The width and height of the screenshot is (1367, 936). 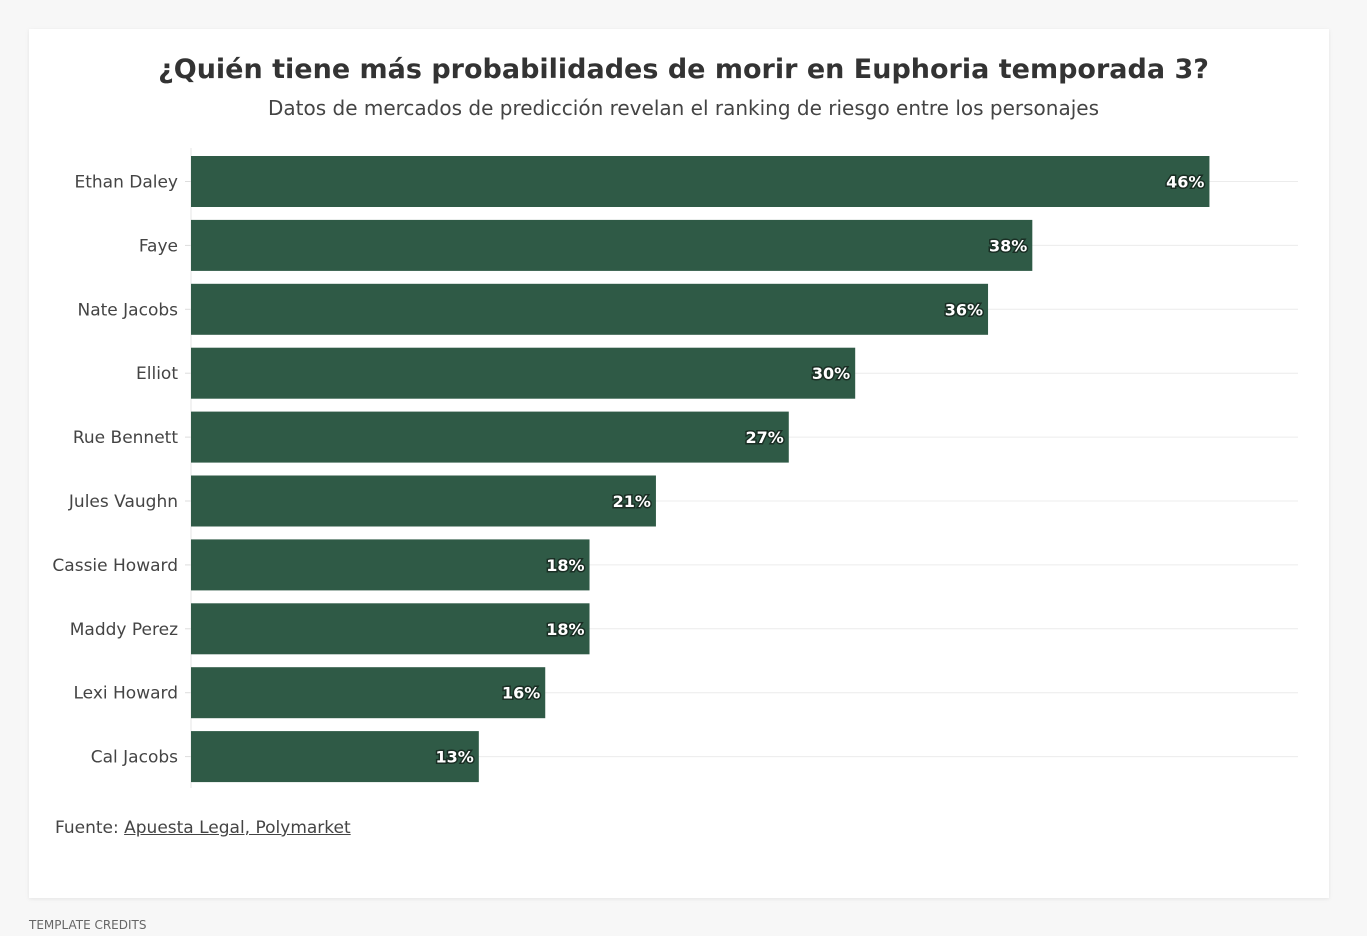 What do you see at coordinates (455, 757) in the screenshot?
I see `data-label: 13%` at bounding box center [455, 757].